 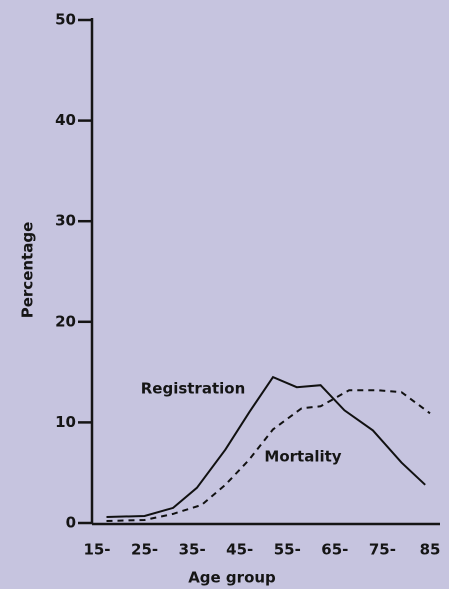 What do you see at coordinates (65, 221) in the screenshot?
I see `y-tick-label: 30` at bounding box center [65, 221].